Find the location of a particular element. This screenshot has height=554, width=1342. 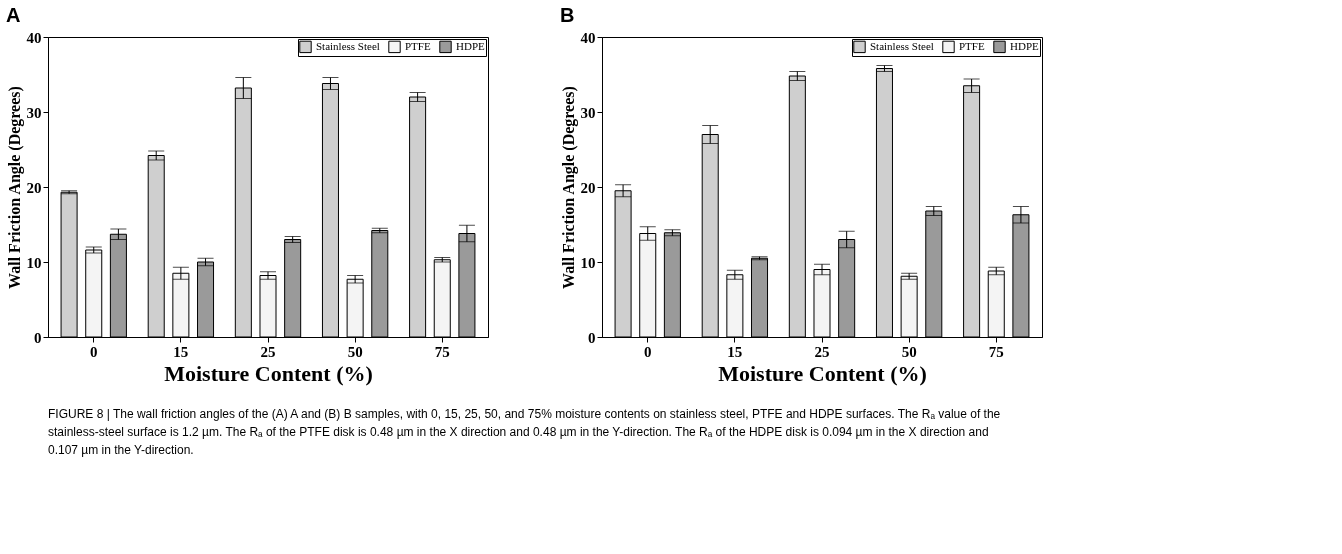

chart-title: A is located at coordinates (13, 15).